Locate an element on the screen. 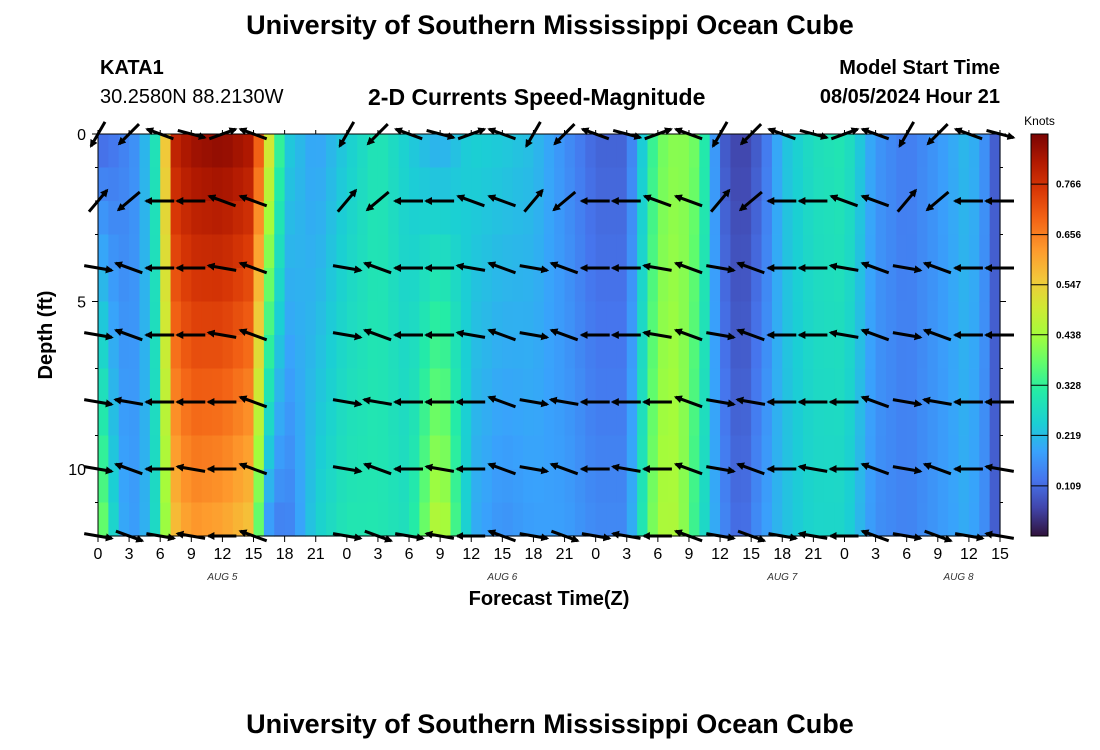  y-tick-label: 5 is located at coordinates (81, 303).